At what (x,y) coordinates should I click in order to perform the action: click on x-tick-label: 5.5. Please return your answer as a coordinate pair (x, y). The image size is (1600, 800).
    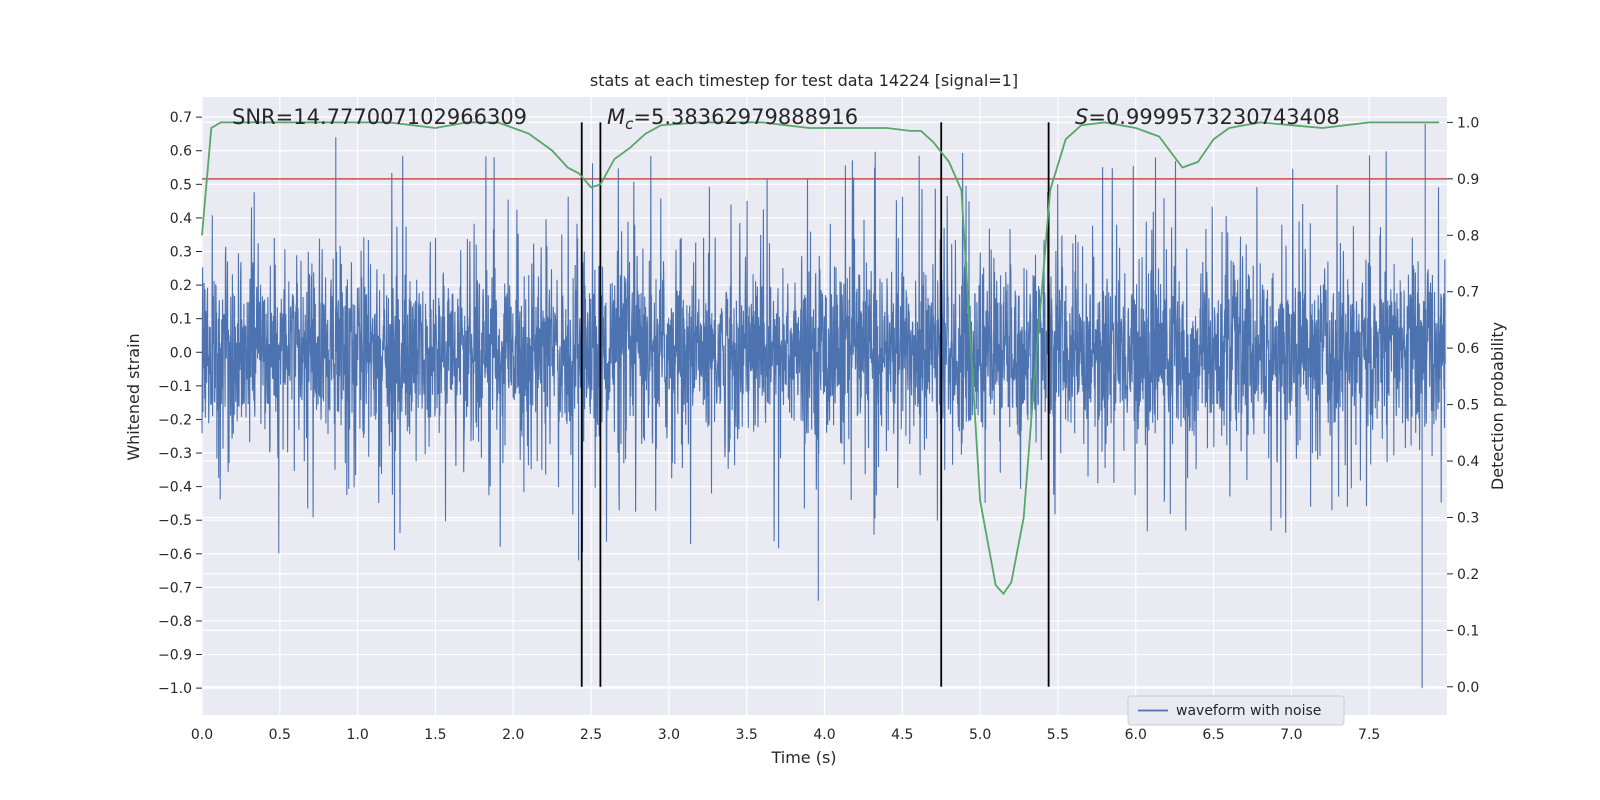
    Looking at the image, I should click on (1058, 735).